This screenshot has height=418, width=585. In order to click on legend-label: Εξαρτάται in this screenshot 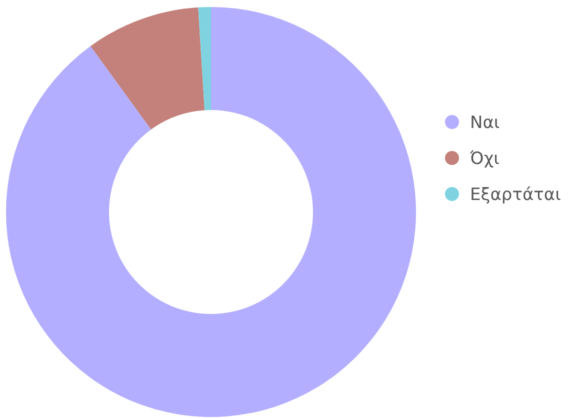, I will do `click(516, 194)`.